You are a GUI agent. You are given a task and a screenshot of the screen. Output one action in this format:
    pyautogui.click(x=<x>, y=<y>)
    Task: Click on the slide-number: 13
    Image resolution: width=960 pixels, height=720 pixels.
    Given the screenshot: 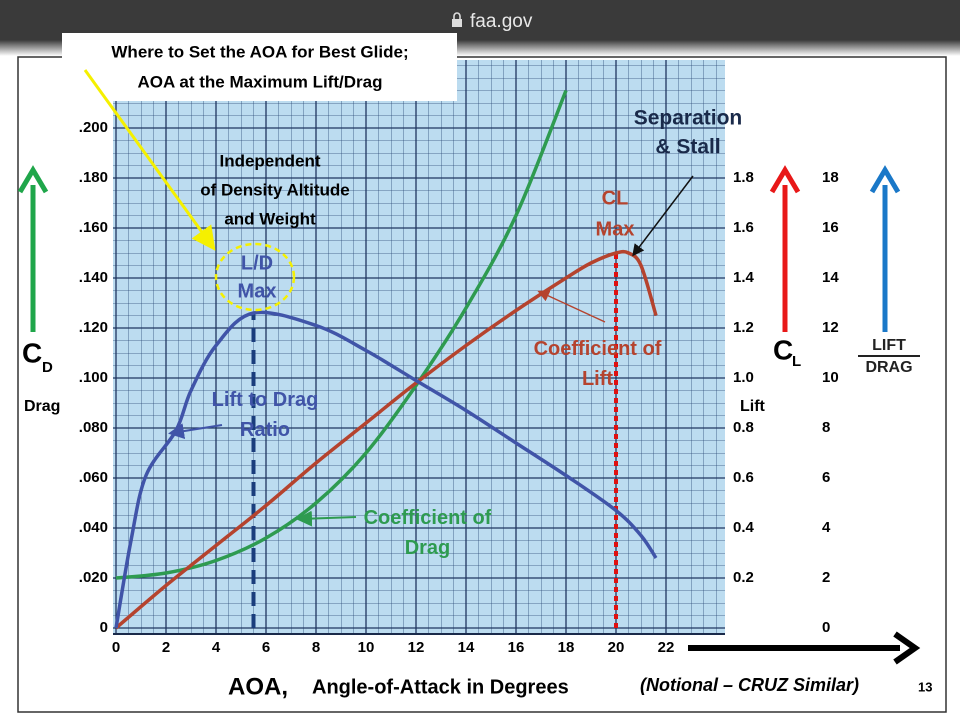 What is the action you would take?
    pyautogui.click(x=925, y=686)
    